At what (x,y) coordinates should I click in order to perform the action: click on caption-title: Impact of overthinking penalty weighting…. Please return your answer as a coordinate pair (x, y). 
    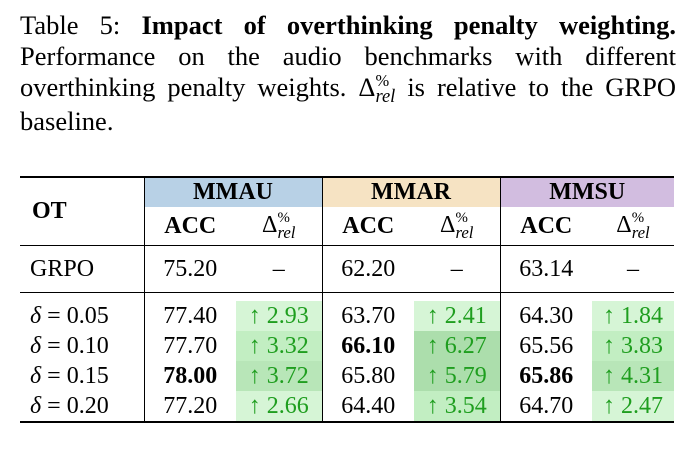
    Looking at the image, I should click on (408, 25).